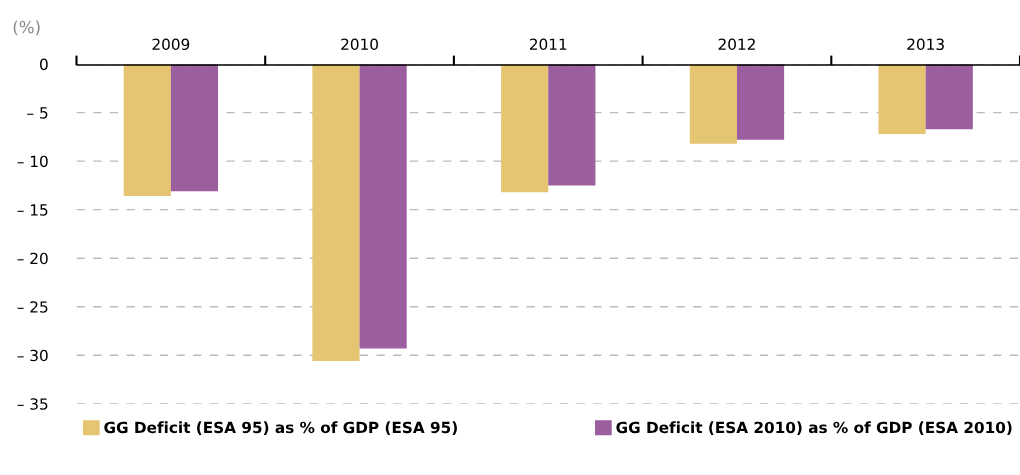  Describe the element at coordinates (32, 210) in the screenshot. I see `y-tick-label: – 15` at that location.